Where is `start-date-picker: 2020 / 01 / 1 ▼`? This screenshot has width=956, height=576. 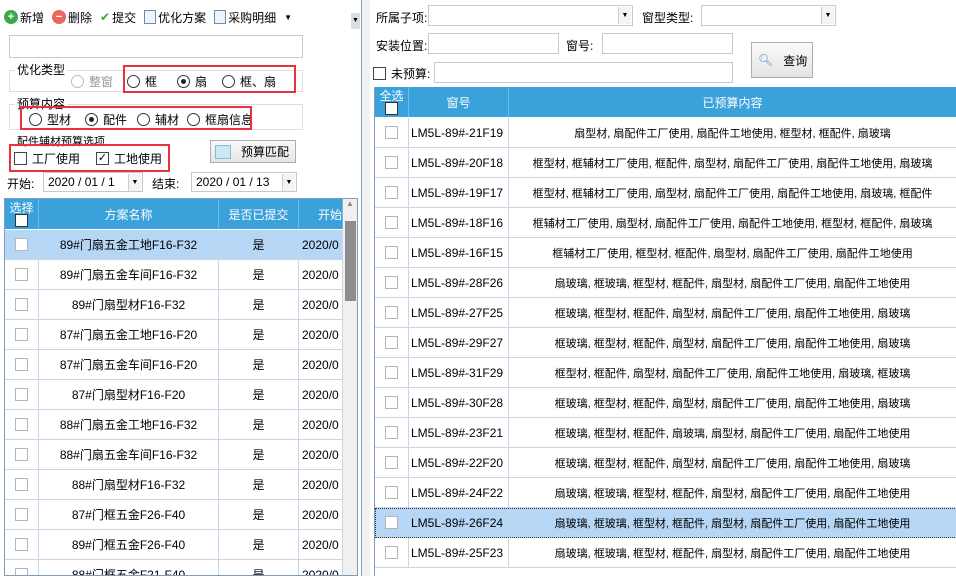
start-date-picker: 2020 / 01 / 1 ▼ is located at coordinates (93, 182).